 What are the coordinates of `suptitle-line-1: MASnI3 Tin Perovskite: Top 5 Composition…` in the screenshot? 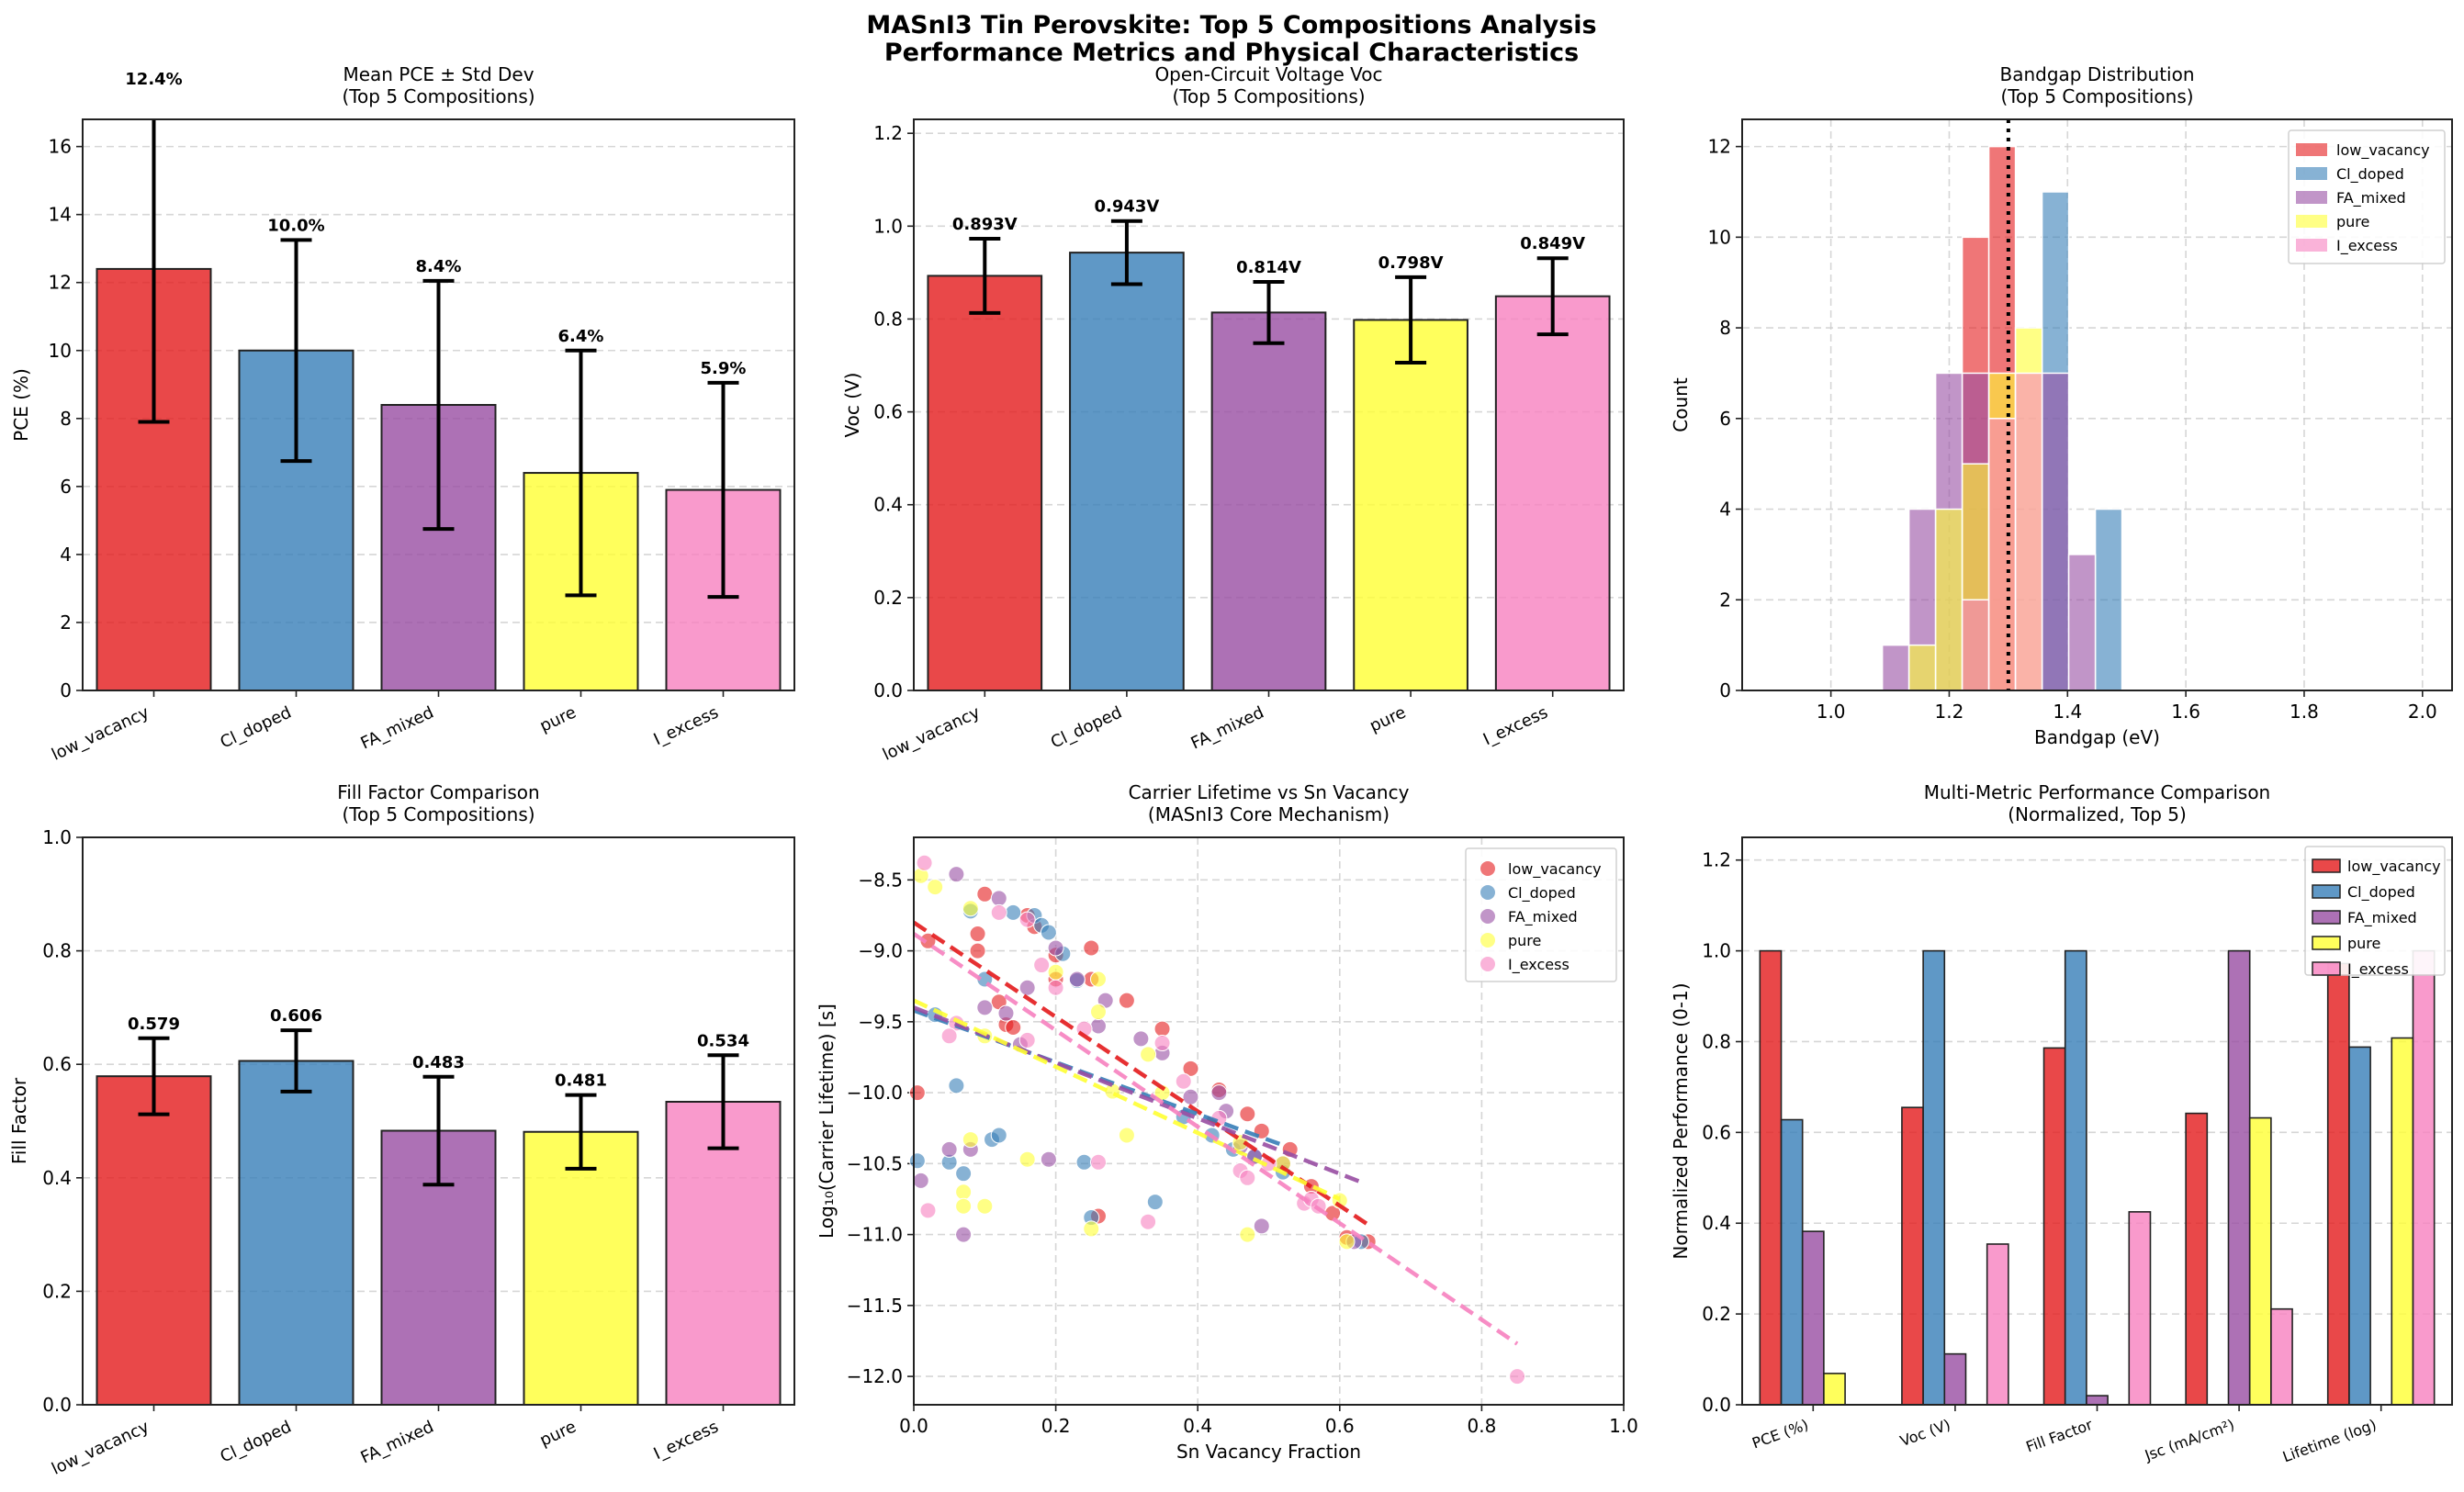 It's located at (1231, 25).